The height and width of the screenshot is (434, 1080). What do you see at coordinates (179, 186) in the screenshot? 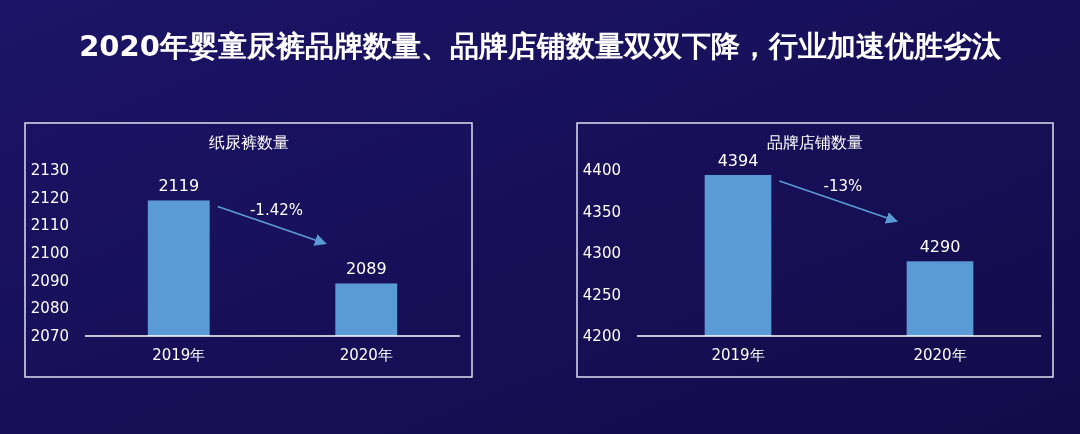
I see `data-label: 2119` at bounding box center [179, 186].